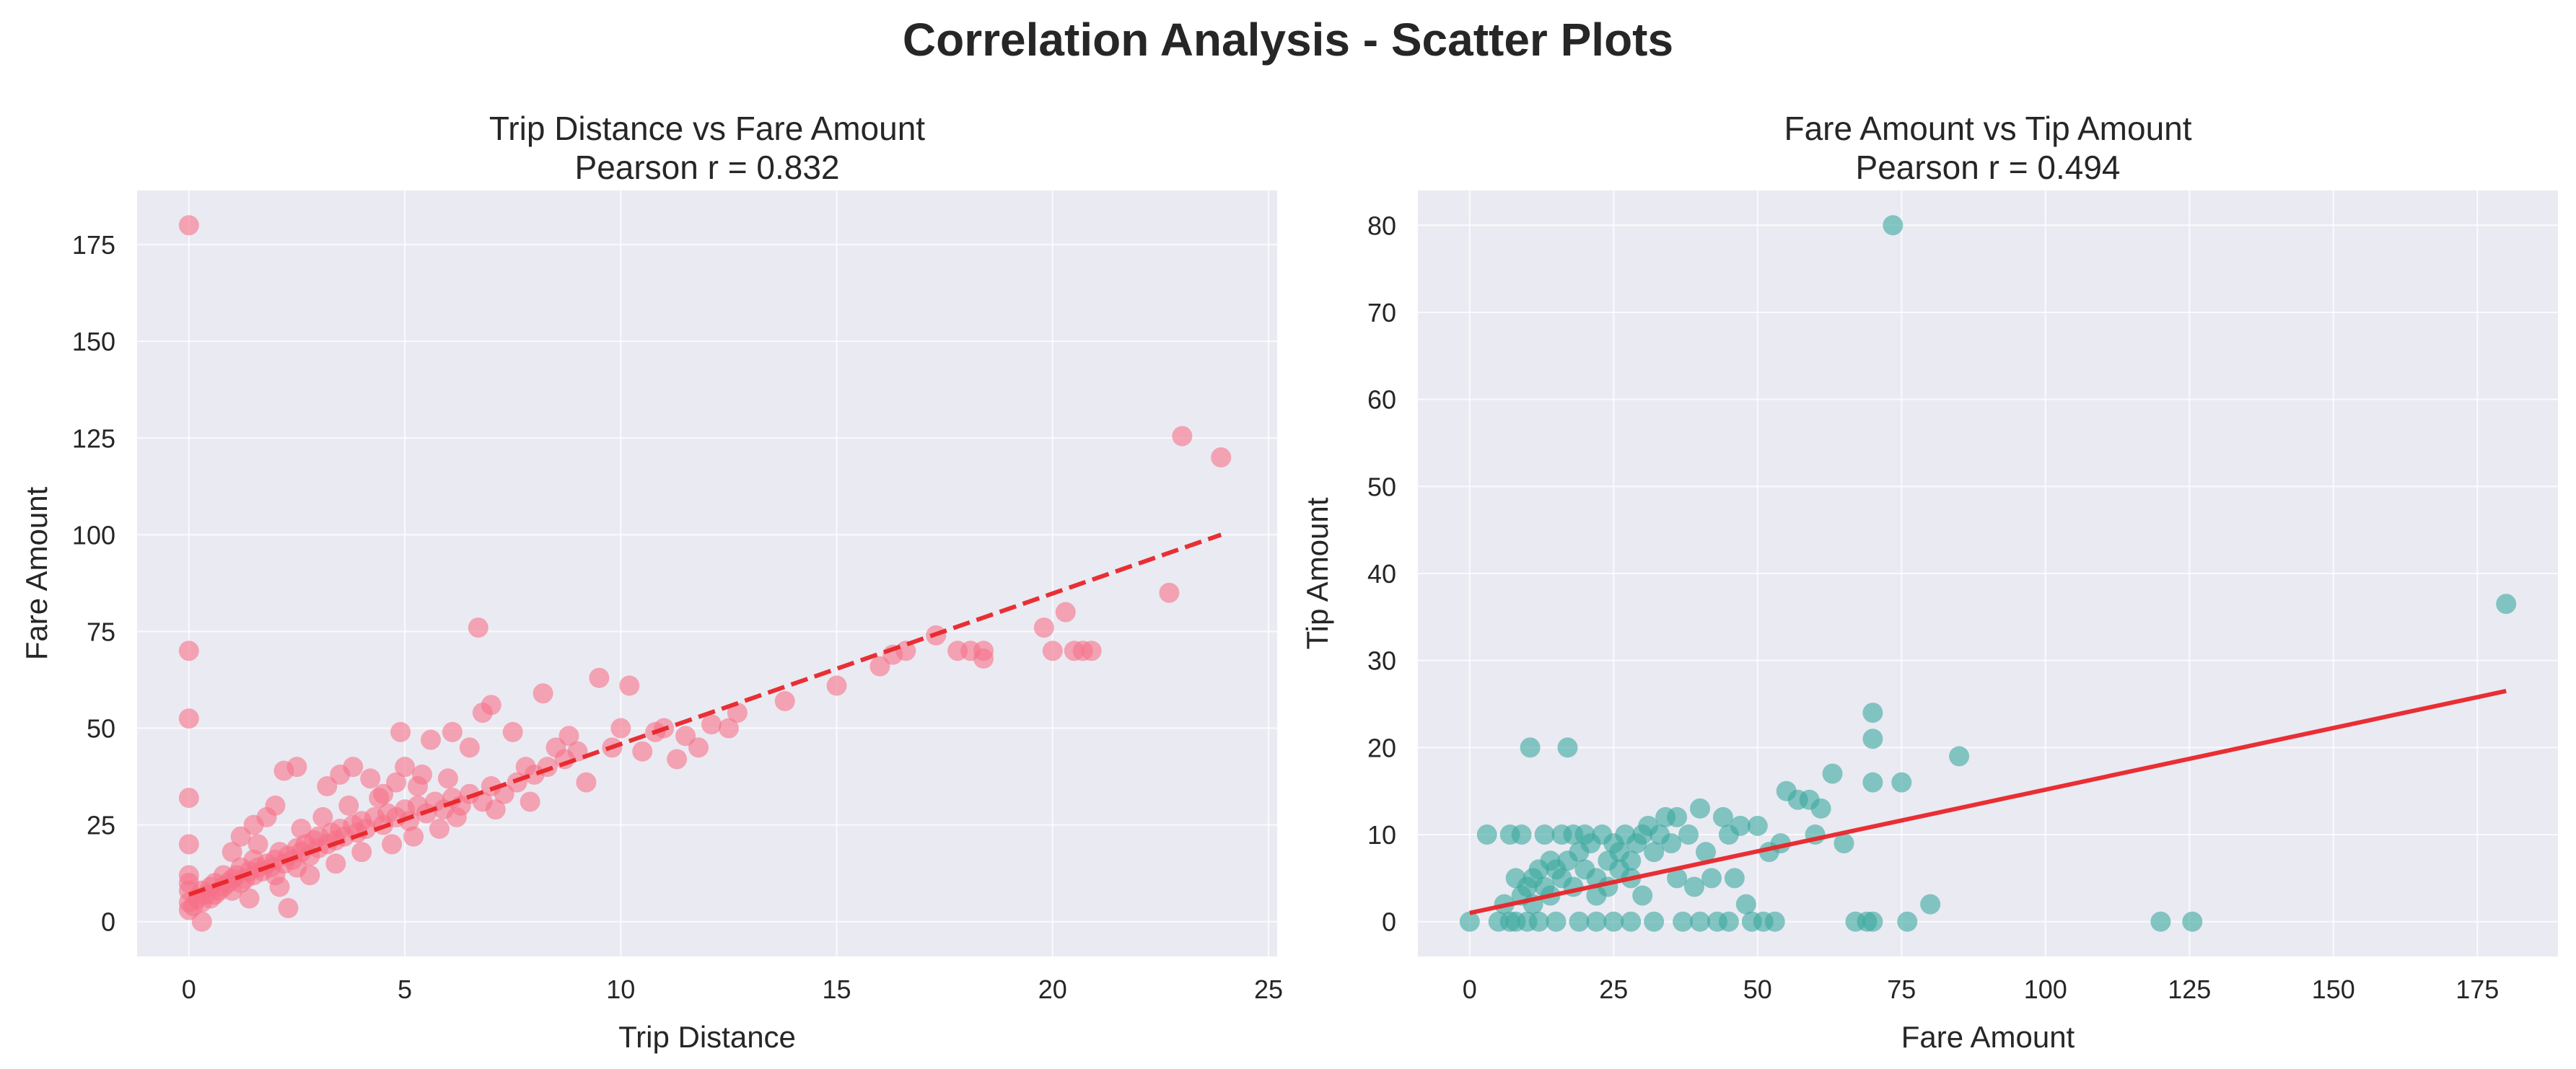  What do you see at coordinates (93, 535) in the screenshot?
I see `y-tick-label: 100` at bounding box center [93, 535].